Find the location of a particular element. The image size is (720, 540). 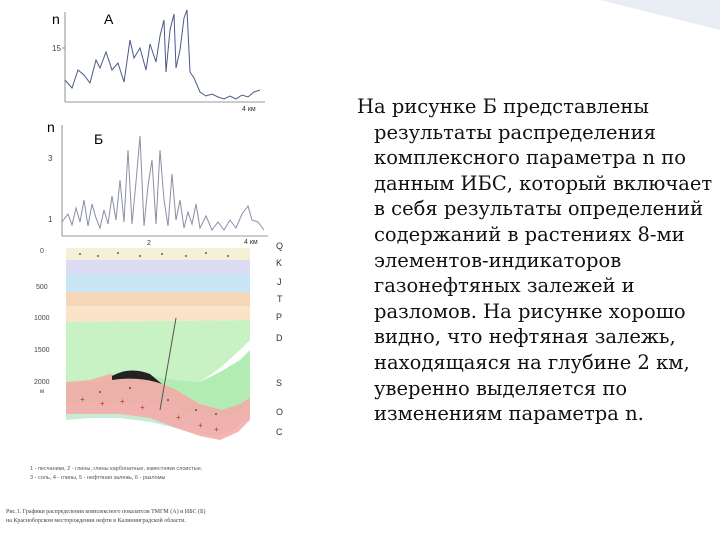

panel-b-axis-label: n is located at coordinates (51, 127).